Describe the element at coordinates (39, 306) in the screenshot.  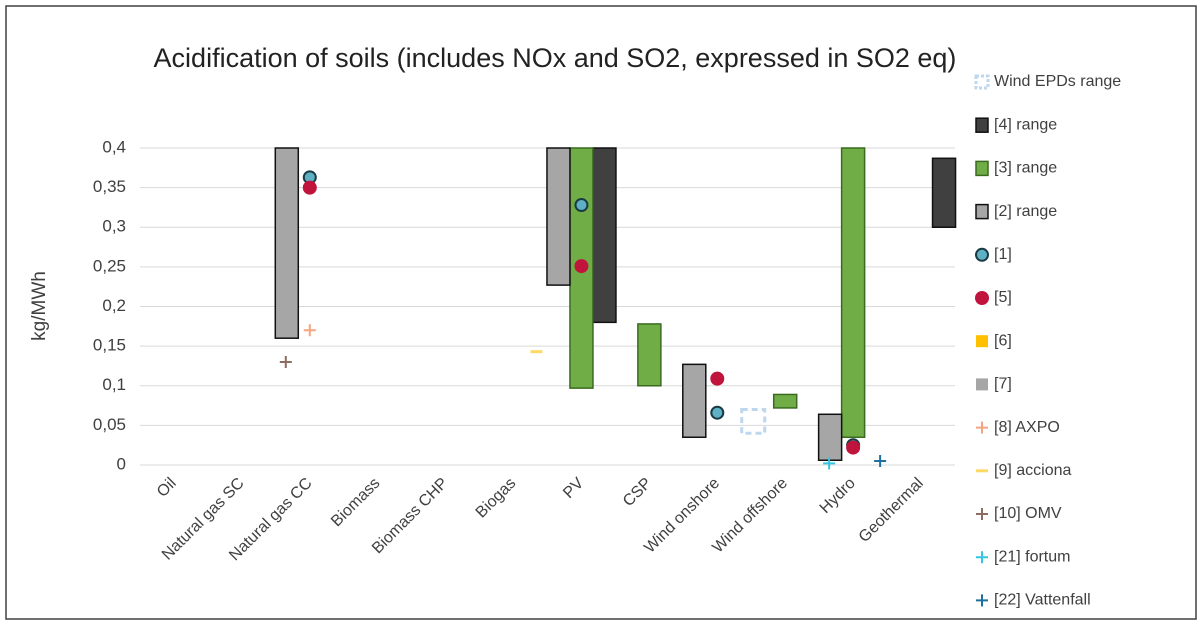
I see `y-axis-label: kg/MWh` at that location.